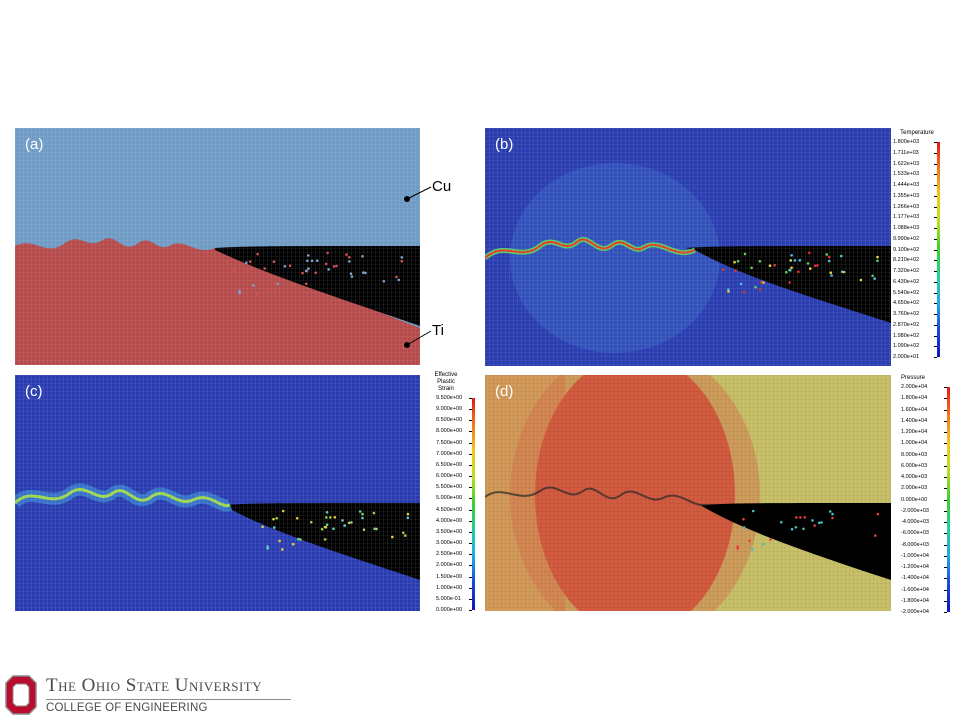  What do you see at coordinates (449, 587) in the screenshot?
I see `strain-colorbar-value: 1.000e+00` at bounding box center [449, 587].